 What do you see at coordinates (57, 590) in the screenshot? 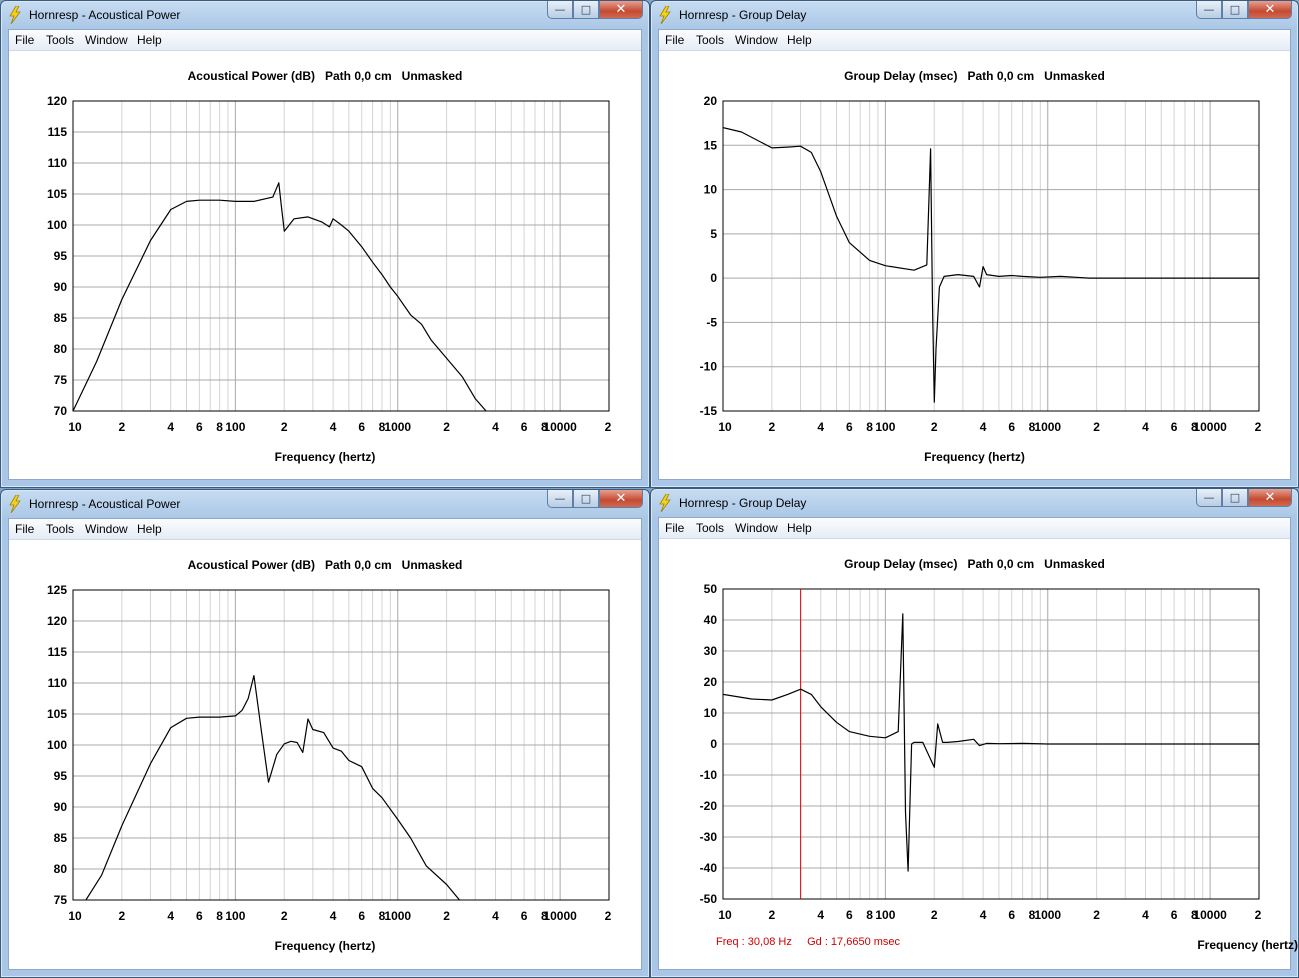
I see `y-tick-label: 125` at bounding box center [57, 590].